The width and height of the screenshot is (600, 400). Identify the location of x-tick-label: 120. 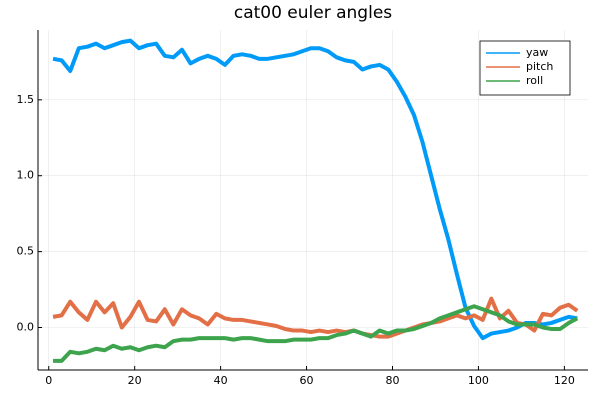
(564, 380).